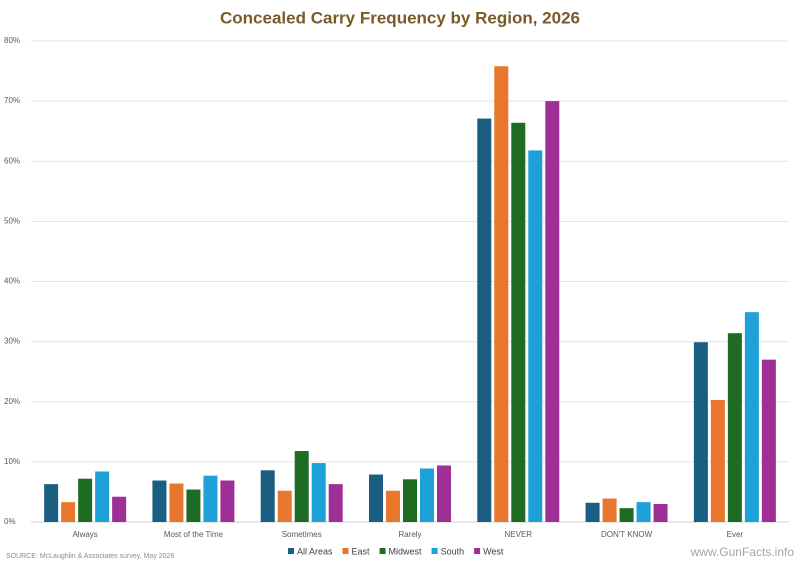 This screenshot has width=800, height=565. I want to click on x-tick-label: Rarely, so click(409, 534).